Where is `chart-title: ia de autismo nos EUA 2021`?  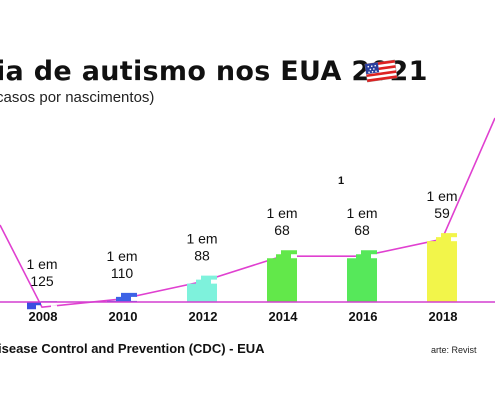
chart-title: ia de autismo nos EUA 2021 is located at coordinates (214, 71).